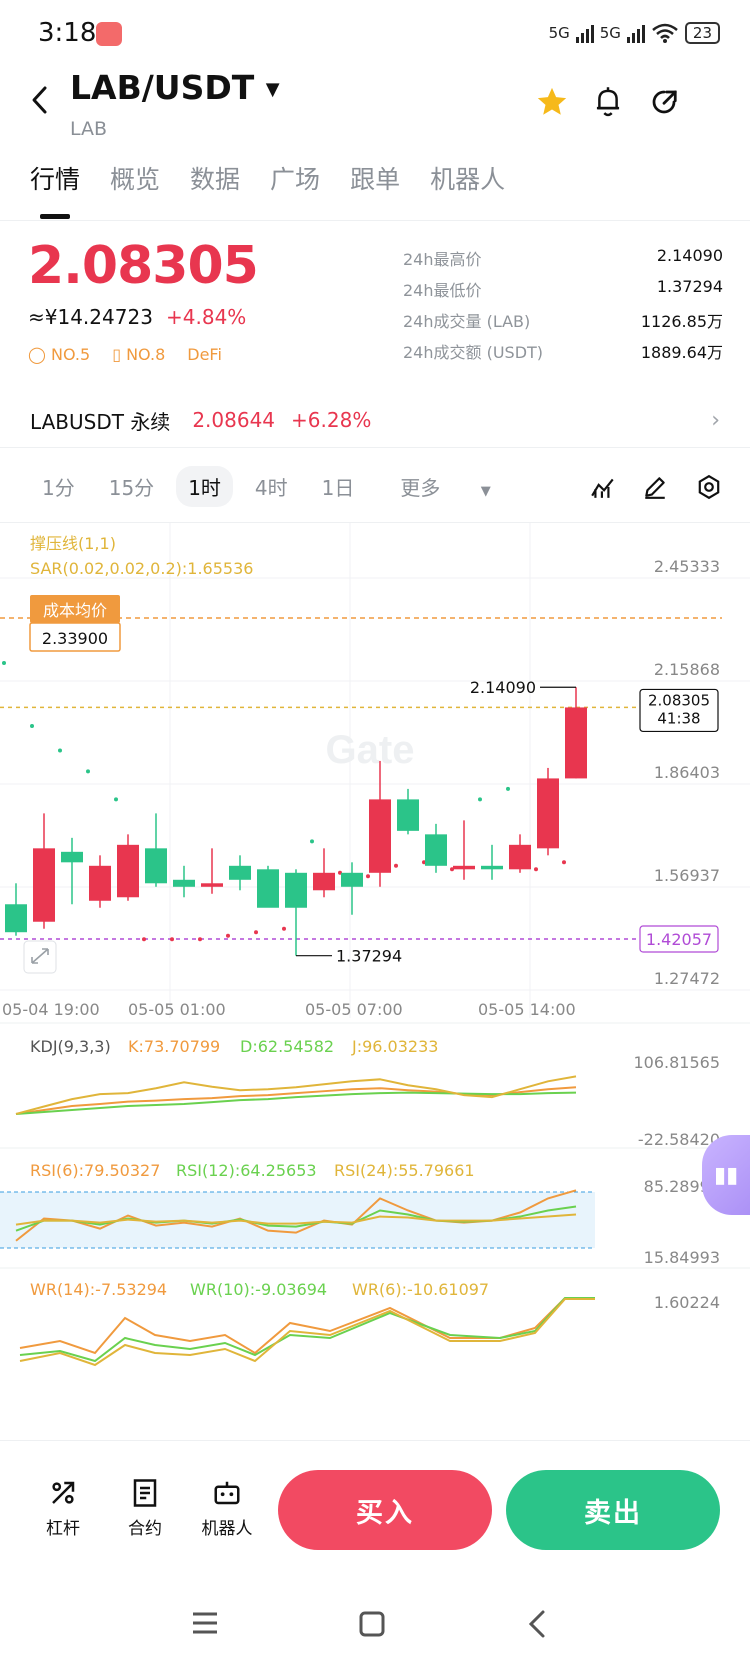  What do you see at coordinates (295, 179) in the screenshot?
I see `tab-square: 广场` at bounding box center [295, 179].